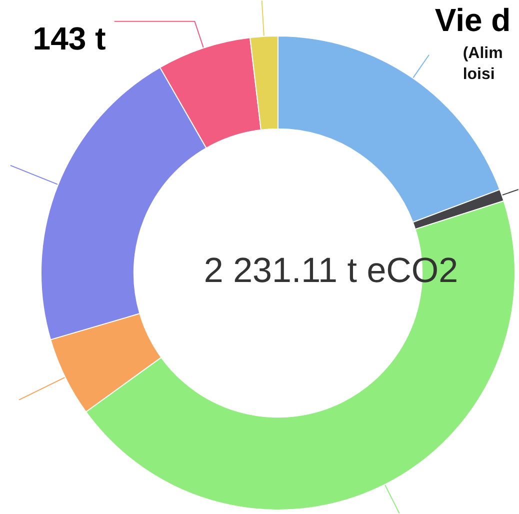 The image size is (519, 514). I want to click on text: (Alim, so click(482, 53).